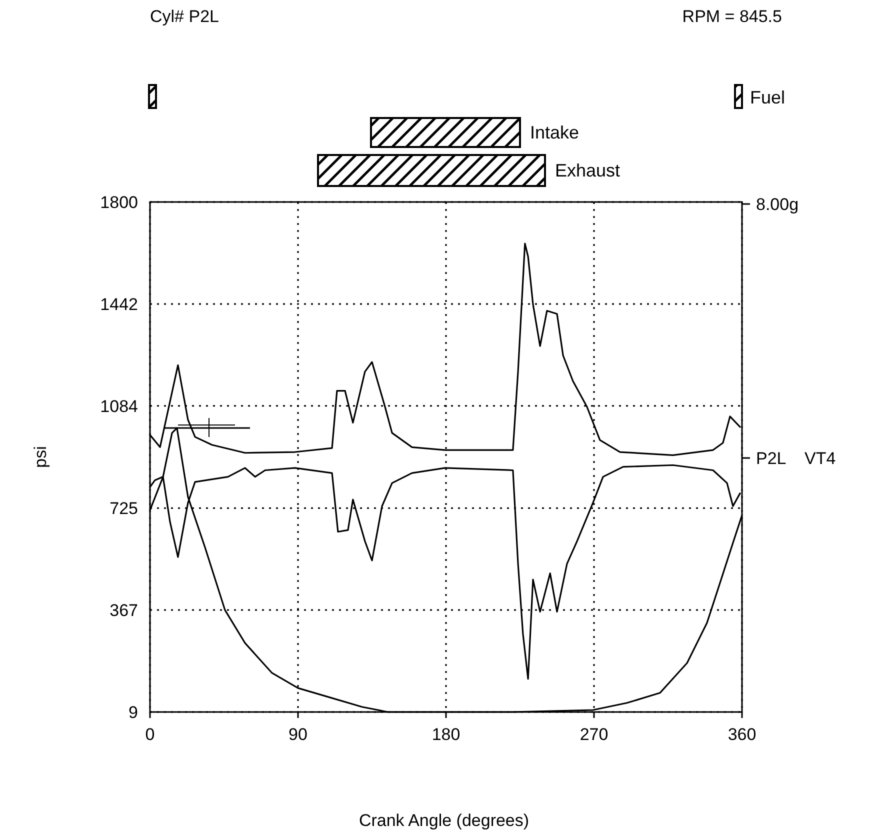 The image size is (875, 839). I want to click on x-tick-label: 90, so click(298, 734).